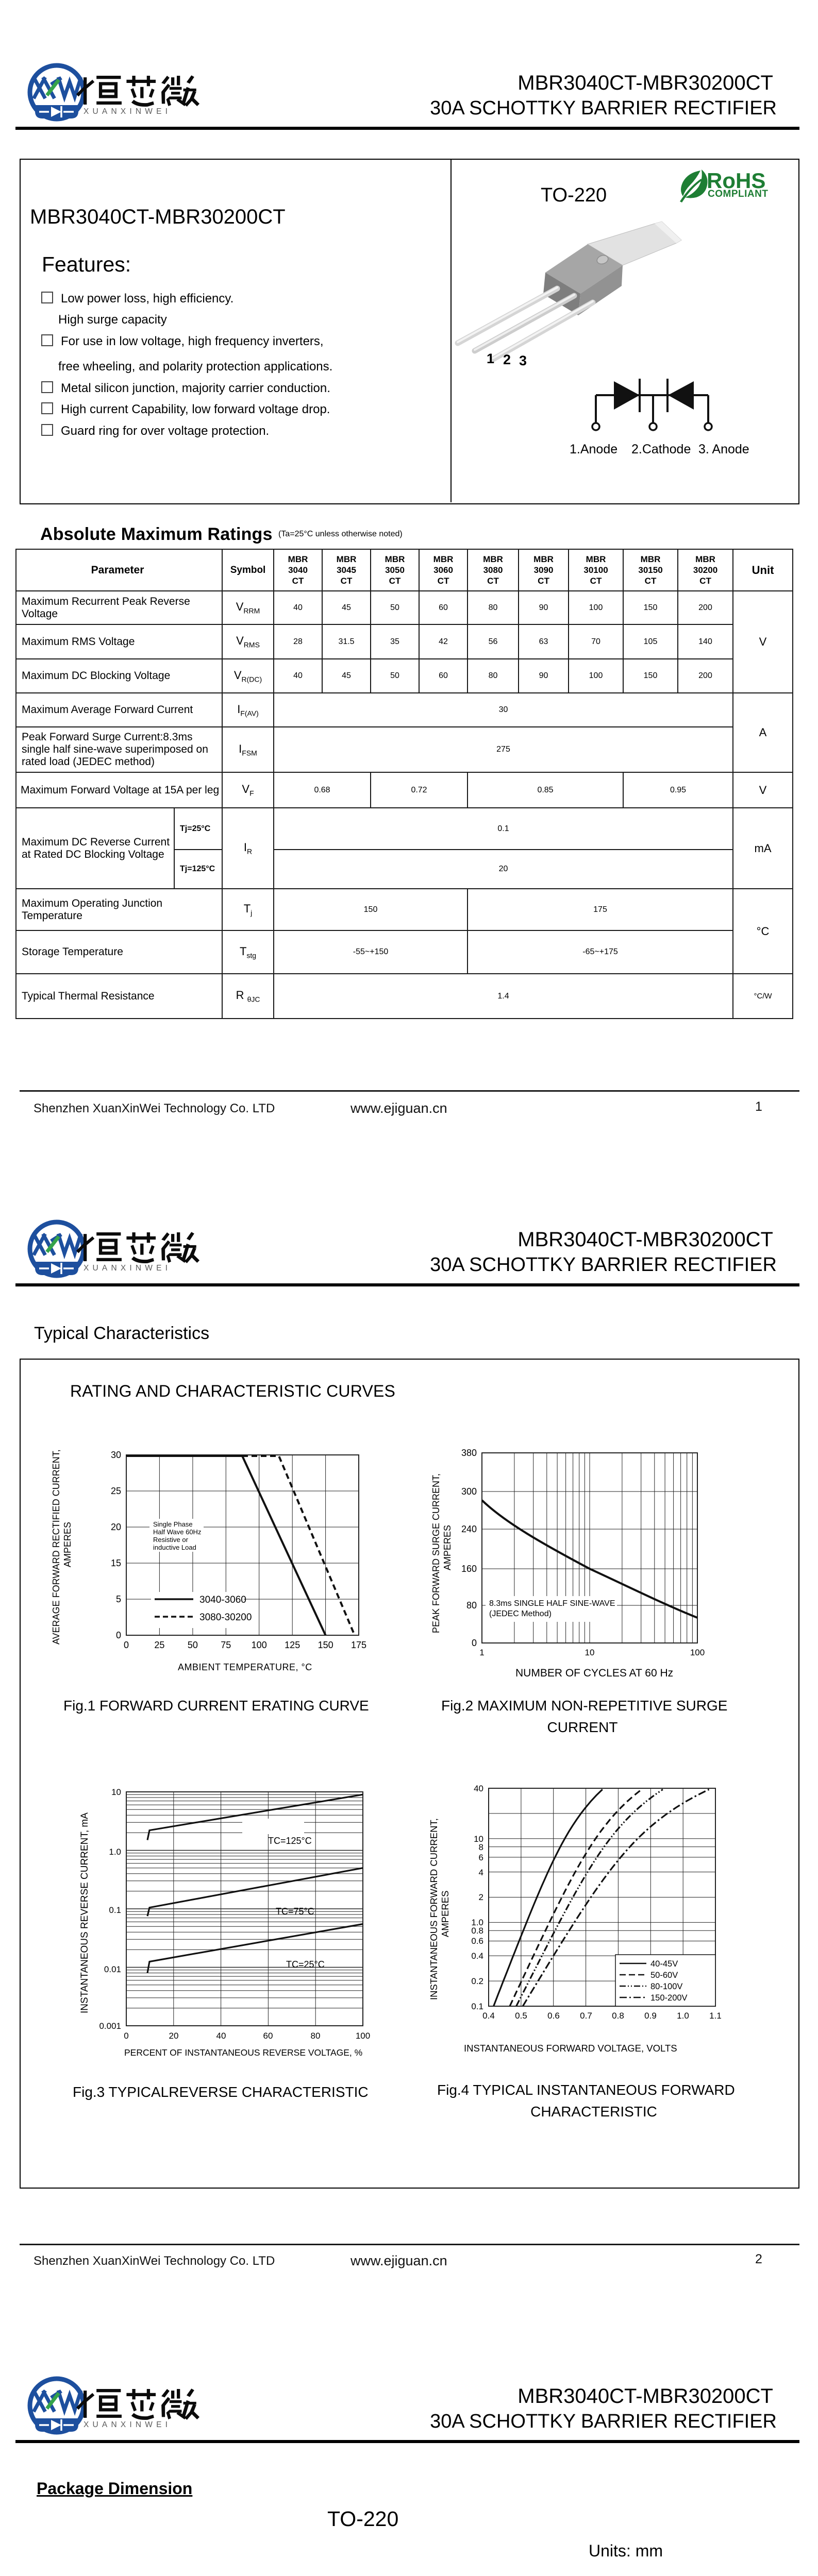 Image resolution: width=818 pixels, height=2576 pixels. Describe the element at coordinates (481, 1847) in the screenshot. I see `svg-text: 8` at that location.